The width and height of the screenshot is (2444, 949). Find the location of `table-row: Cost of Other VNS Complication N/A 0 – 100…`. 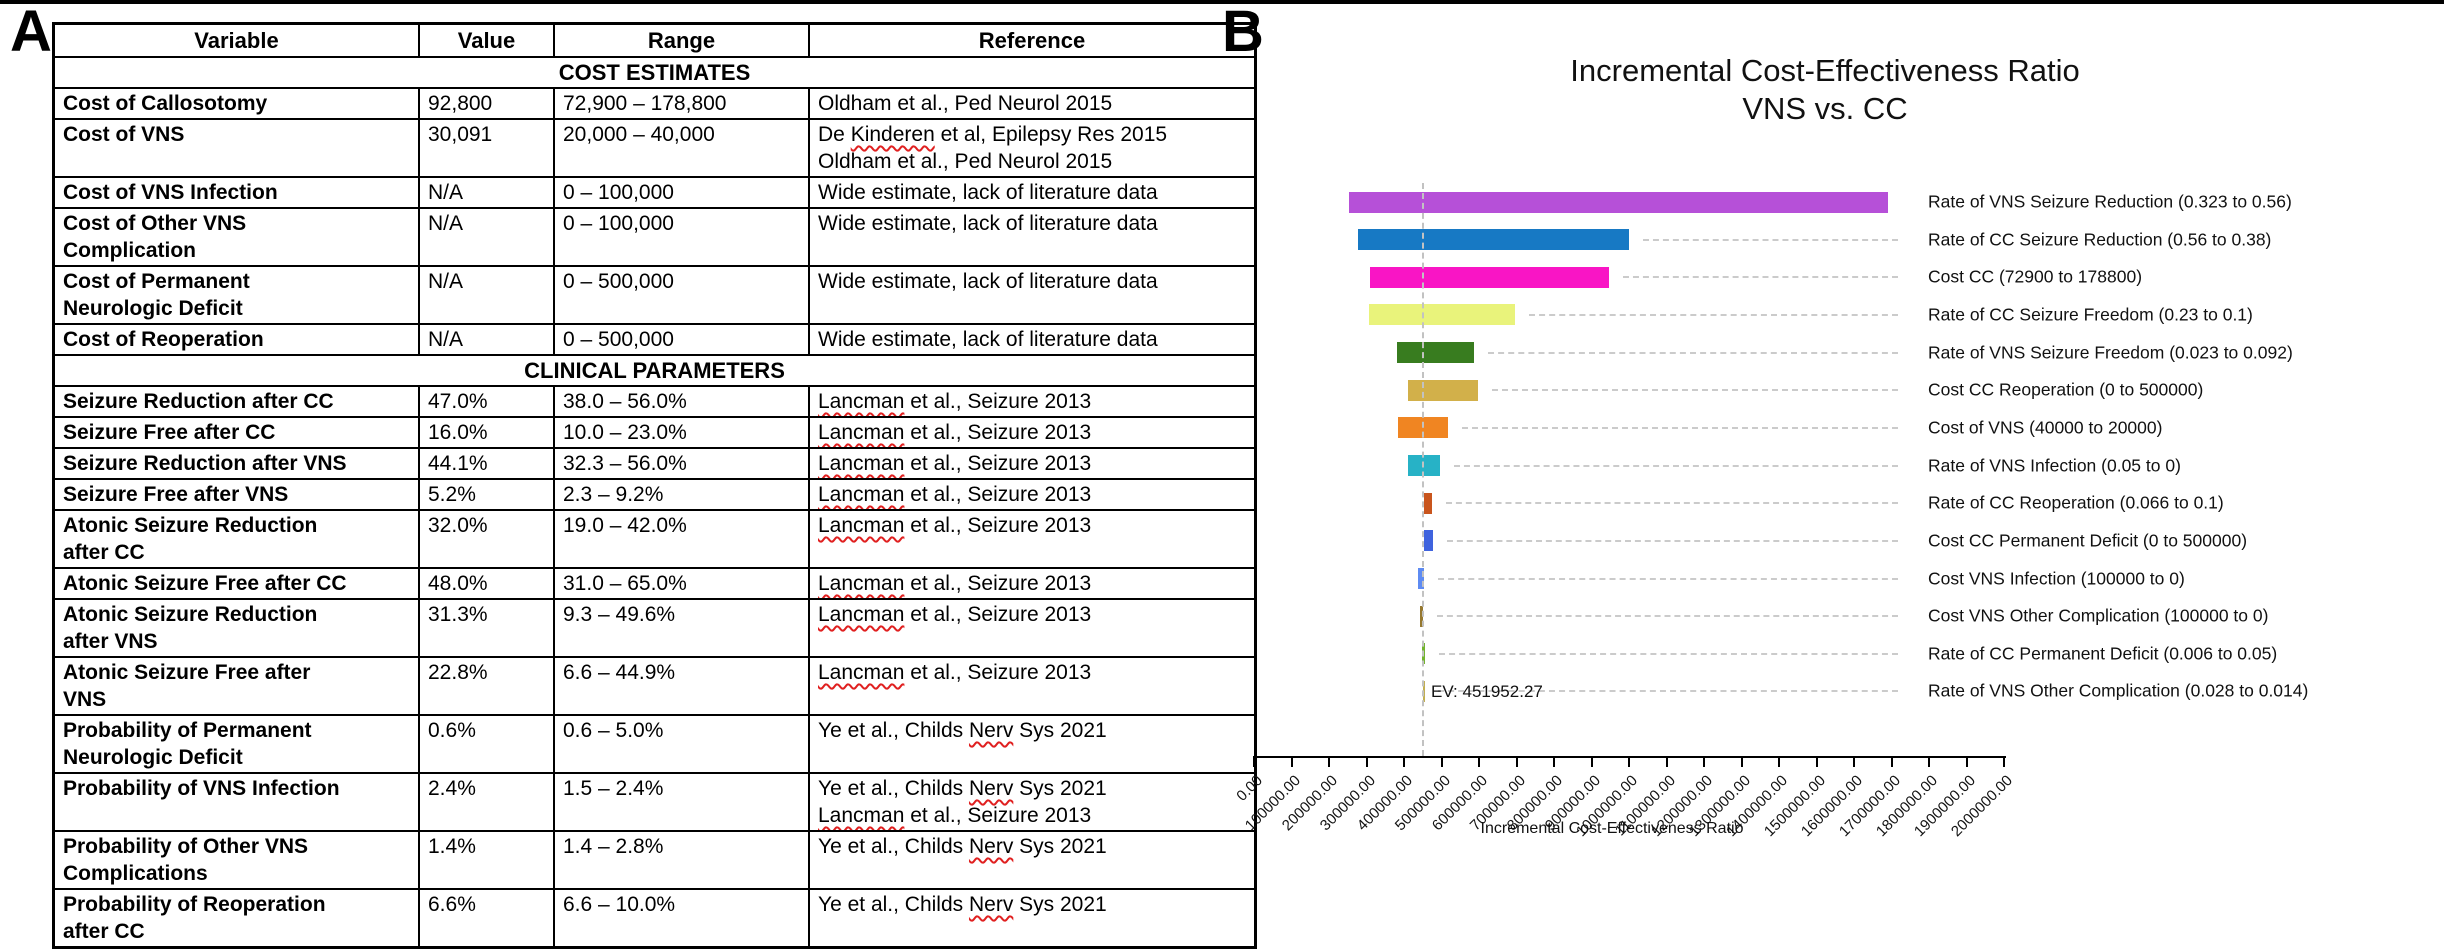

table-row: Cost of Other VNS Complication N/A 0 – 100… is located at coordinates (654, 237).